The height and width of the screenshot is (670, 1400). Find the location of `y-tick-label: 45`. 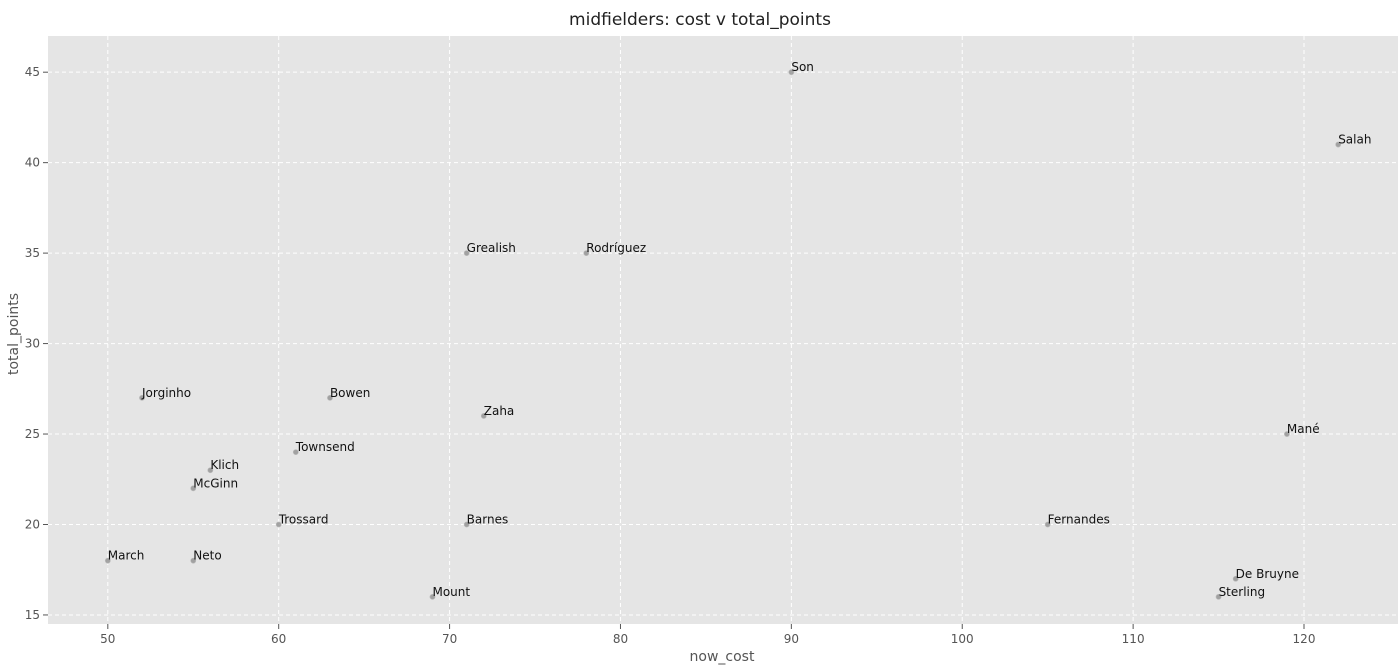

y-tick-label: 45 is located at coordinates (32, 72).